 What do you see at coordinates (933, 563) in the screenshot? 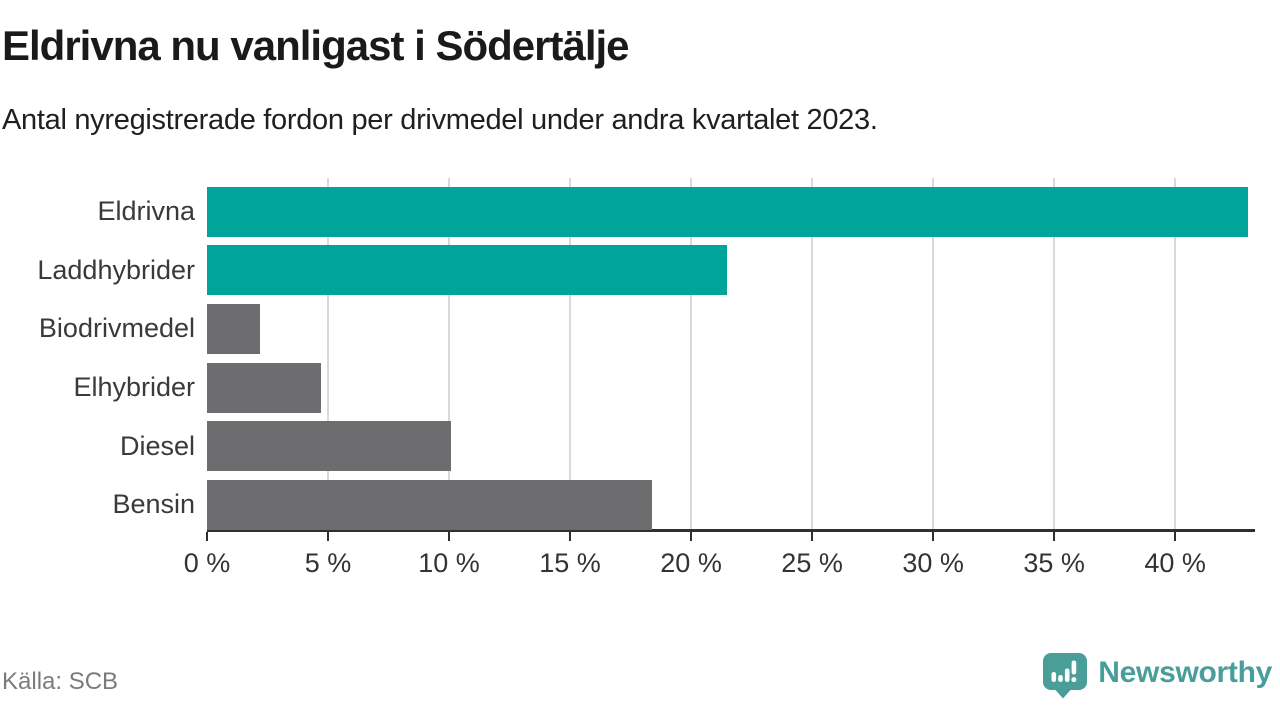
I see `axis-tick-label: 30 %` at bounding box center [933, 563].